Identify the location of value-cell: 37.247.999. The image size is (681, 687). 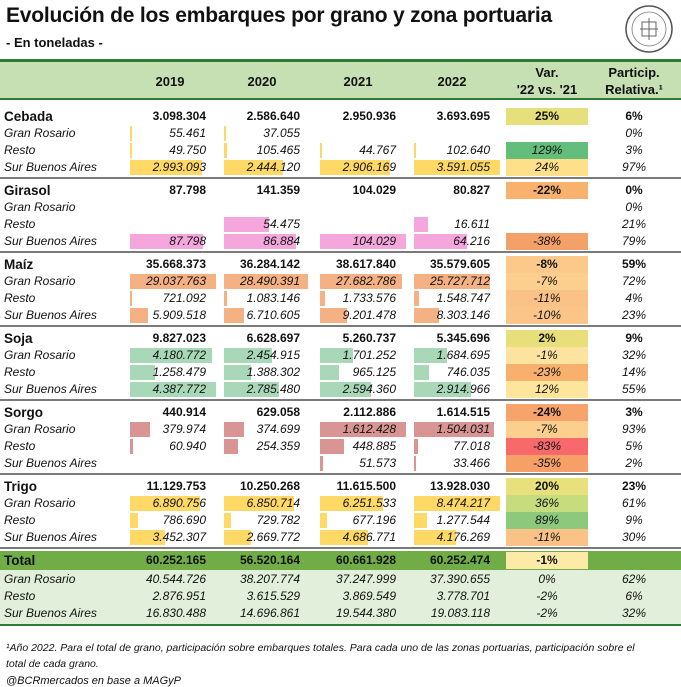
(365, 579).